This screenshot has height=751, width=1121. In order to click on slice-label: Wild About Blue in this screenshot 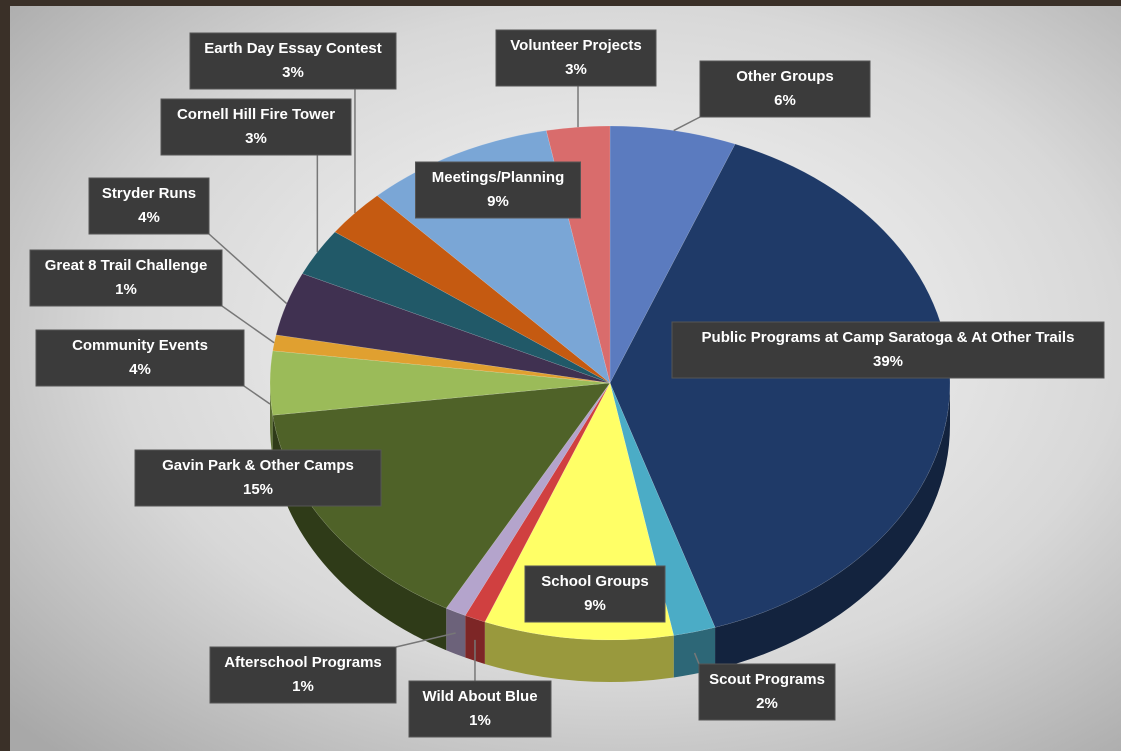, I will do `click(479, 696)`.